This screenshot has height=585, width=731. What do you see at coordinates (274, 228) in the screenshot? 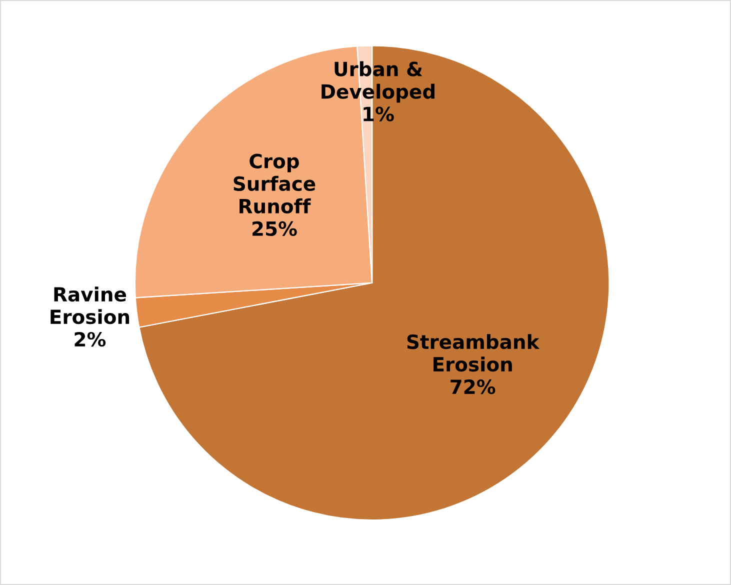
I see `data-label: 25%` at bounding box center [274, 228].